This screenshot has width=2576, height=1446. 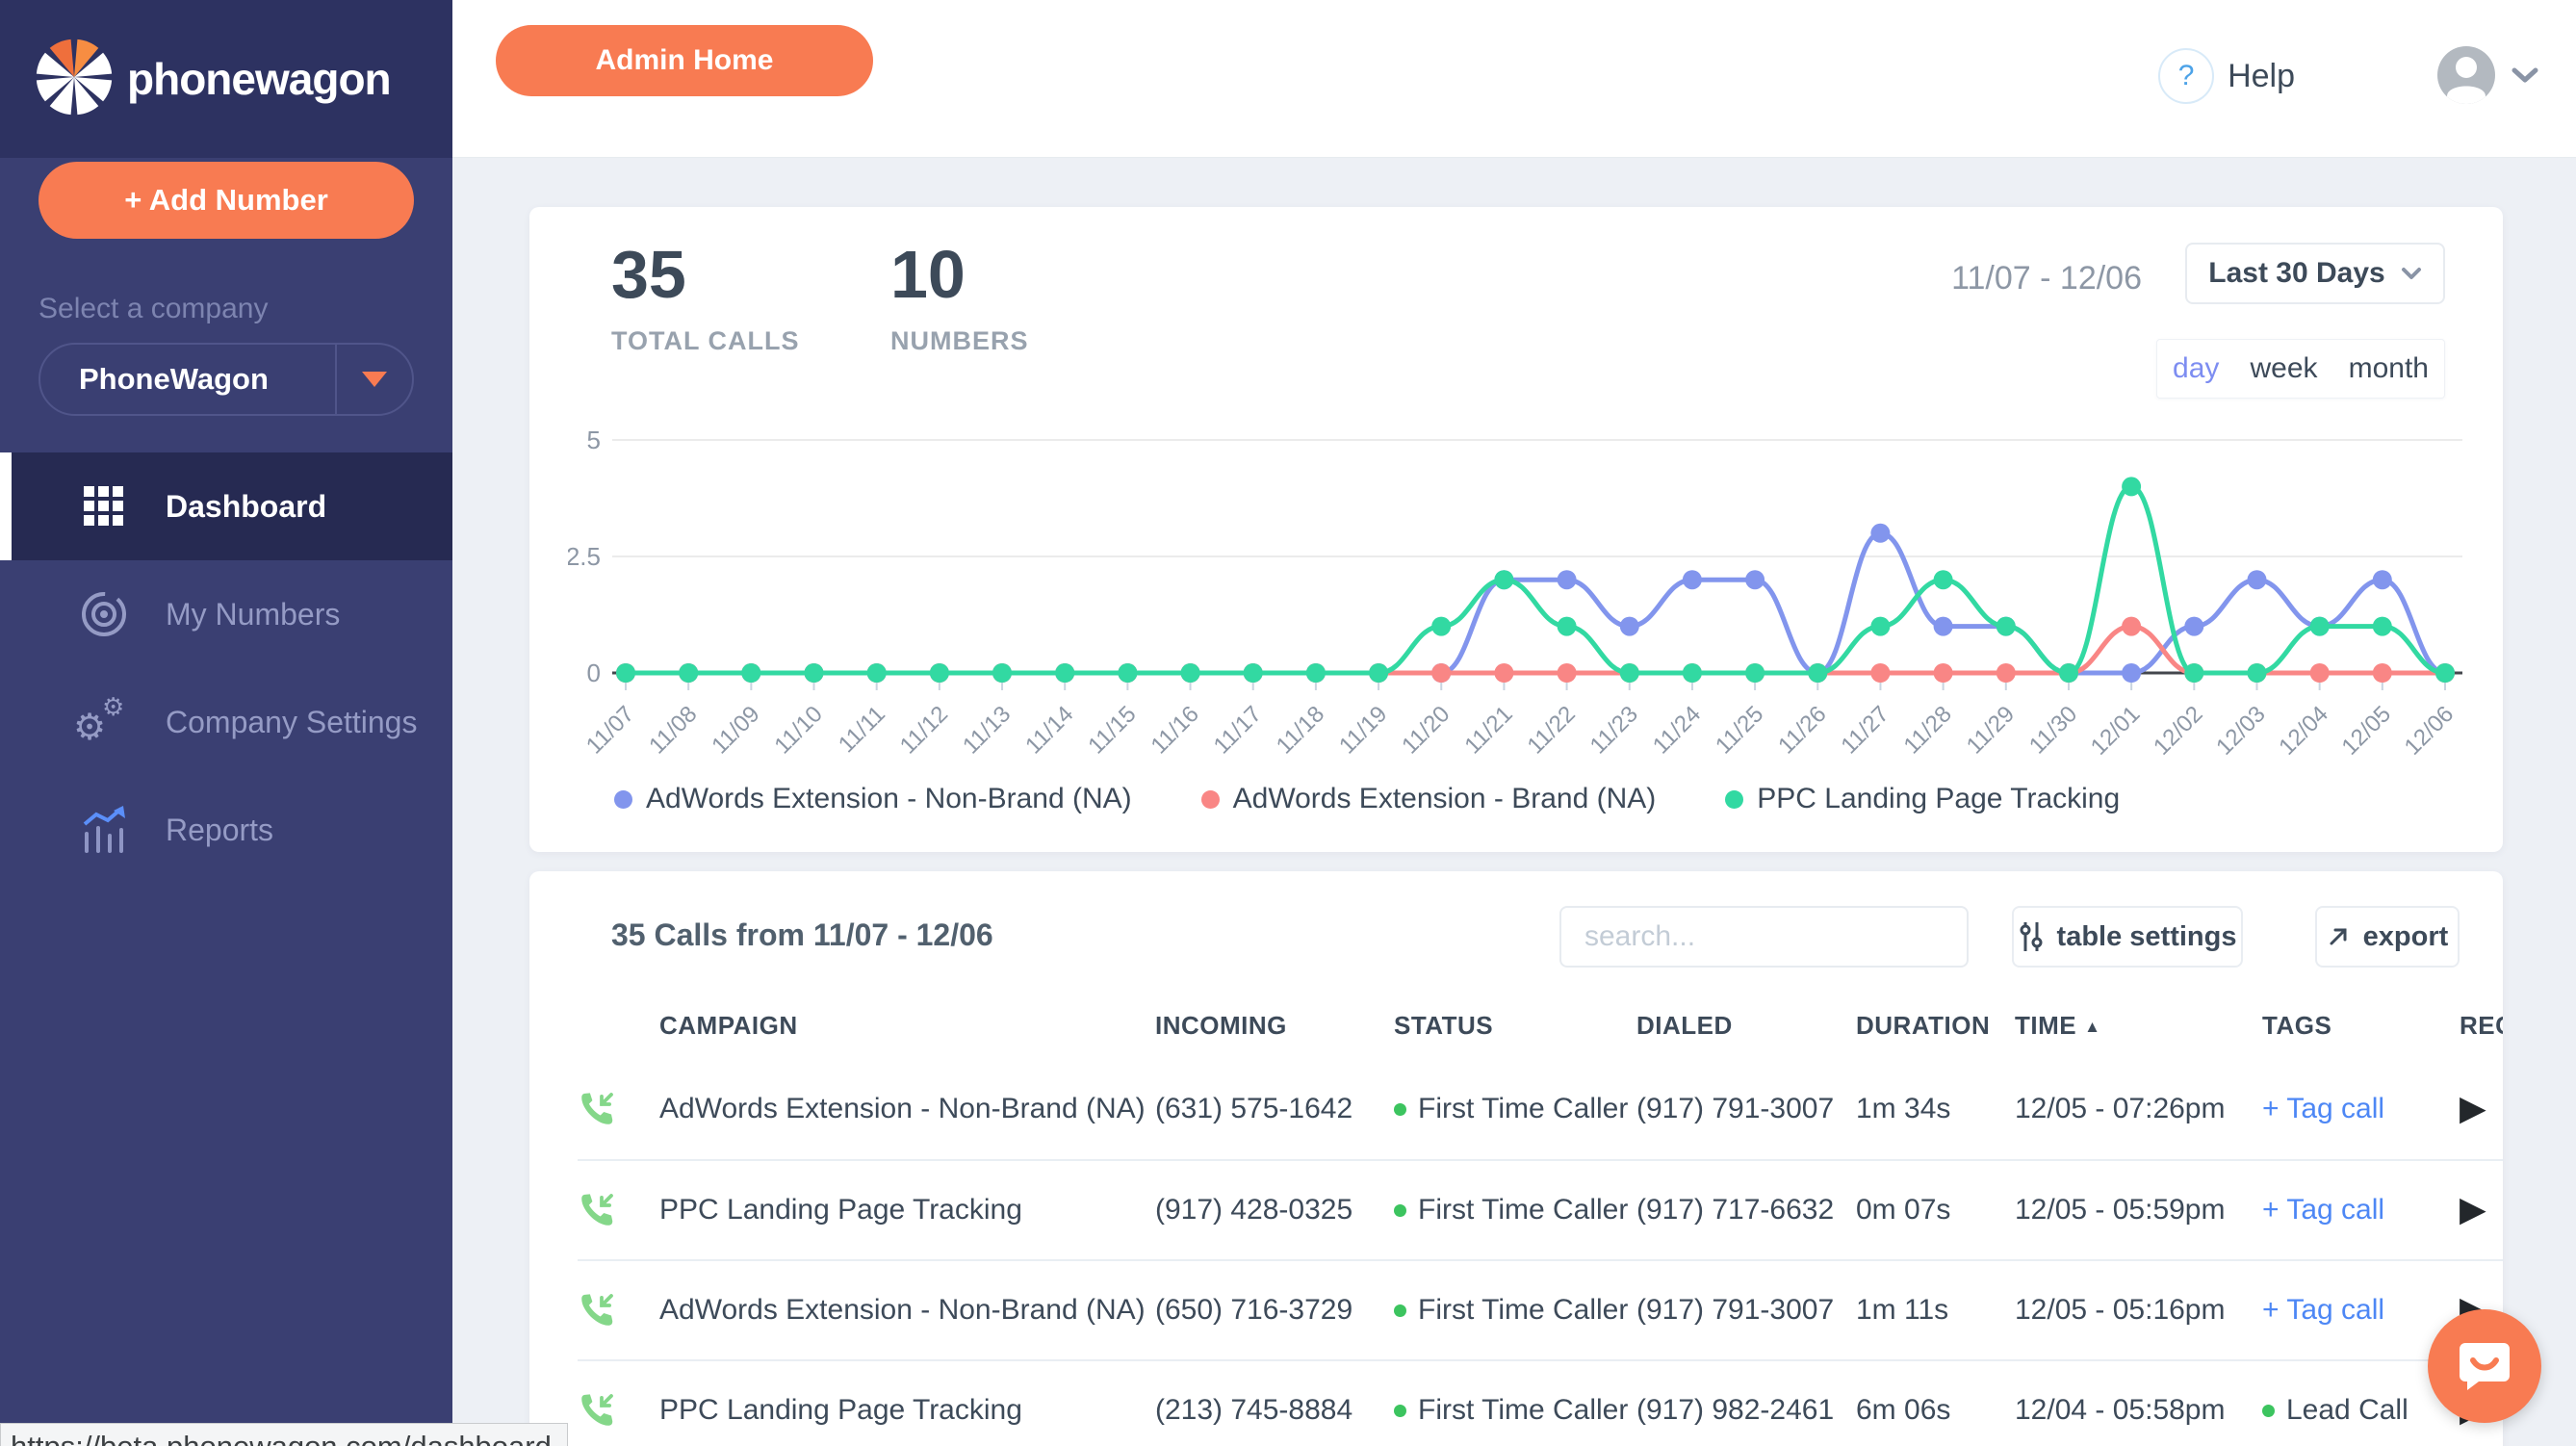 I want to click on help-button: ? Help, so click(x=2226, y=76).